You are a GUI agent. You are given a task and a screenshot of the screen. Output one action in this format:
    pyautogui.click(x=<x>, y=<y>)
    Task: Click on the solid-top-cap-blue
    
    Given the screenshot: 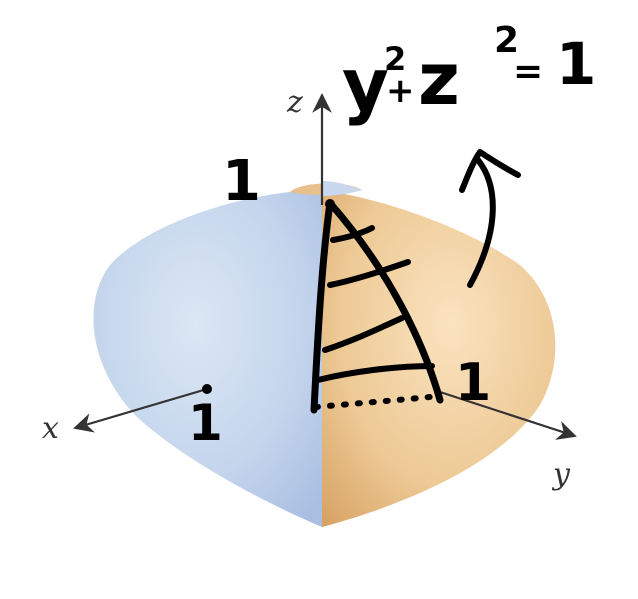 What is the action you would take?
    pyautogui.click(x=342, y=188)
    